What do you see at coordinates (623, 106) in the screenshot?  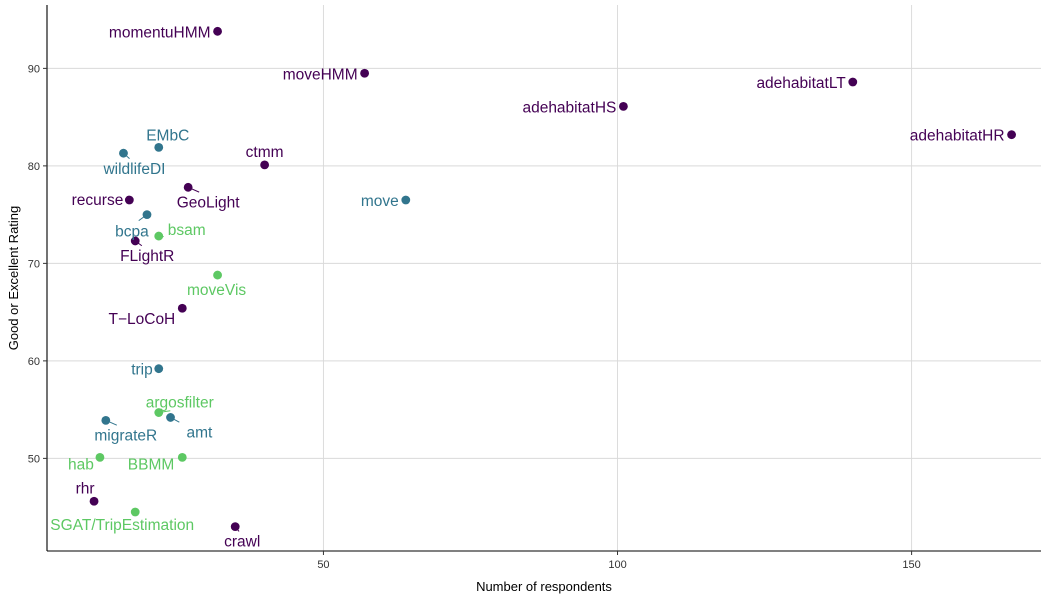 I see `point-adehabitaths` at bounding box center [623, 106].